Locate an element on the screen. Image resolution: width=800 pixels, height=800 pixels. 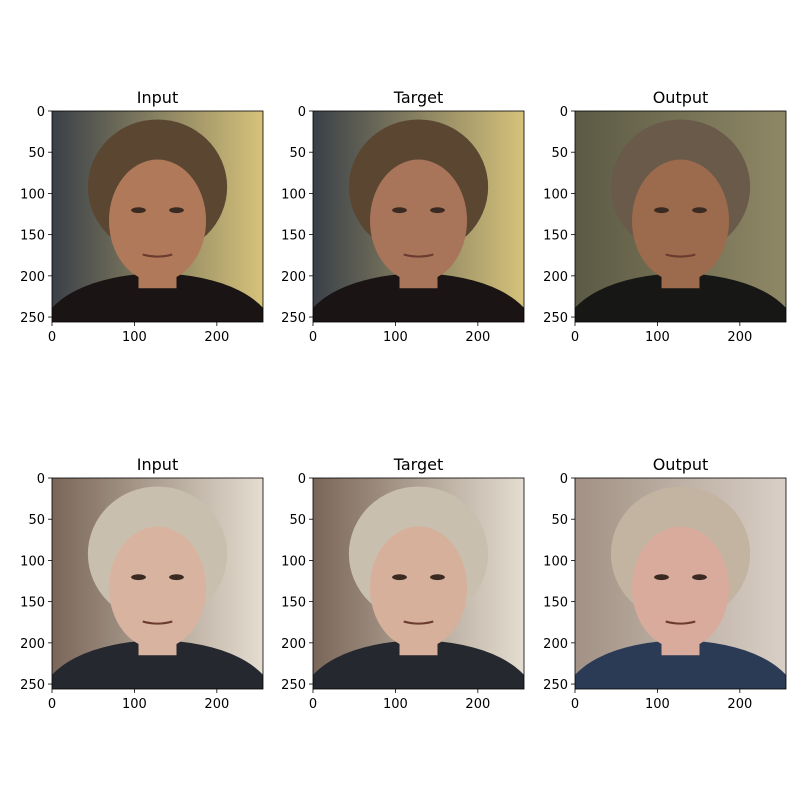
panel-0-2: Output 0 100 200 0 50 100 150 200 250 is located at coordinates (665, 216).